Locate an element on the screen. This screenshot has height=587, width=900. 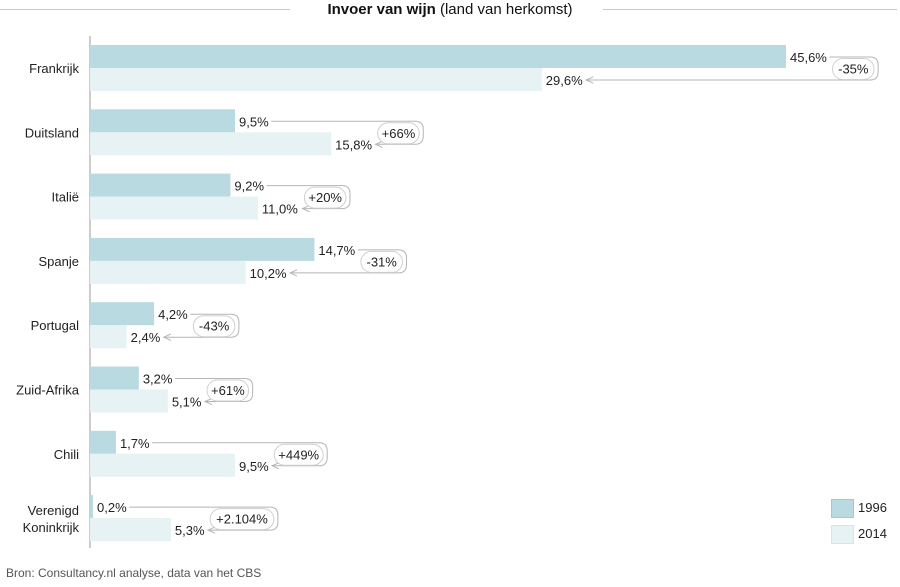
title-rule-left is located at coordinates (145, 9).